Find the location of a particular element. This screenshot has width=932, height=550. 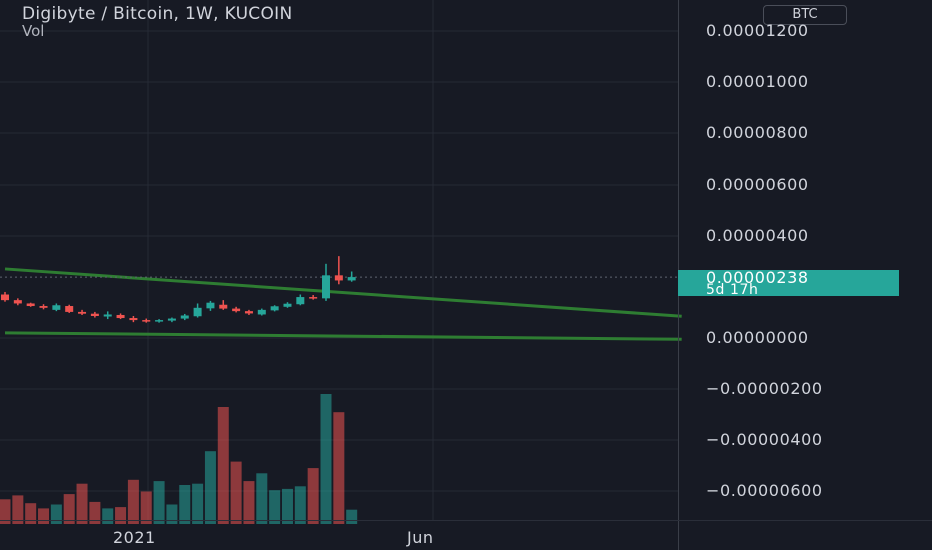

y-axis-label: −0.00000200 is located at coordinates (764, 388).